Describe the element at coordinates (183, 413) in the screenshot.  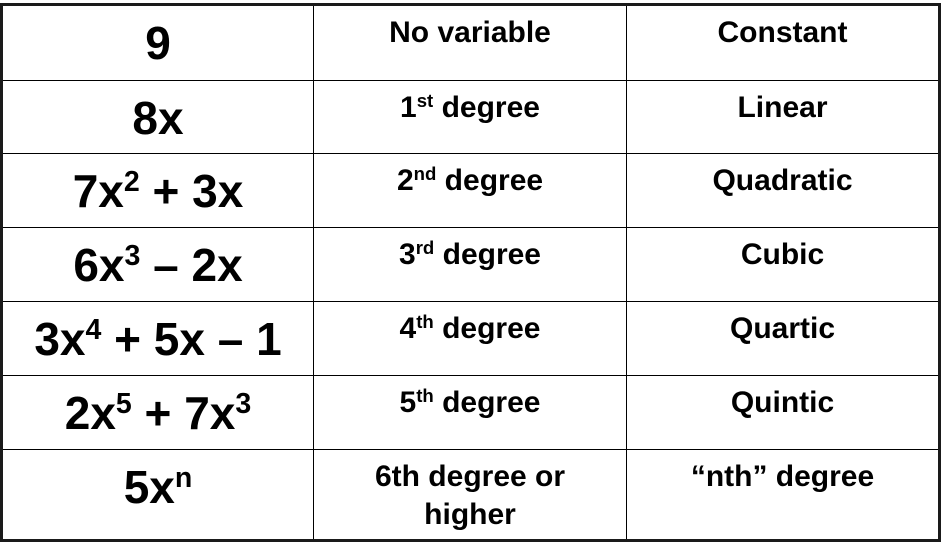
I see `text-segment: + 7x` at that location.